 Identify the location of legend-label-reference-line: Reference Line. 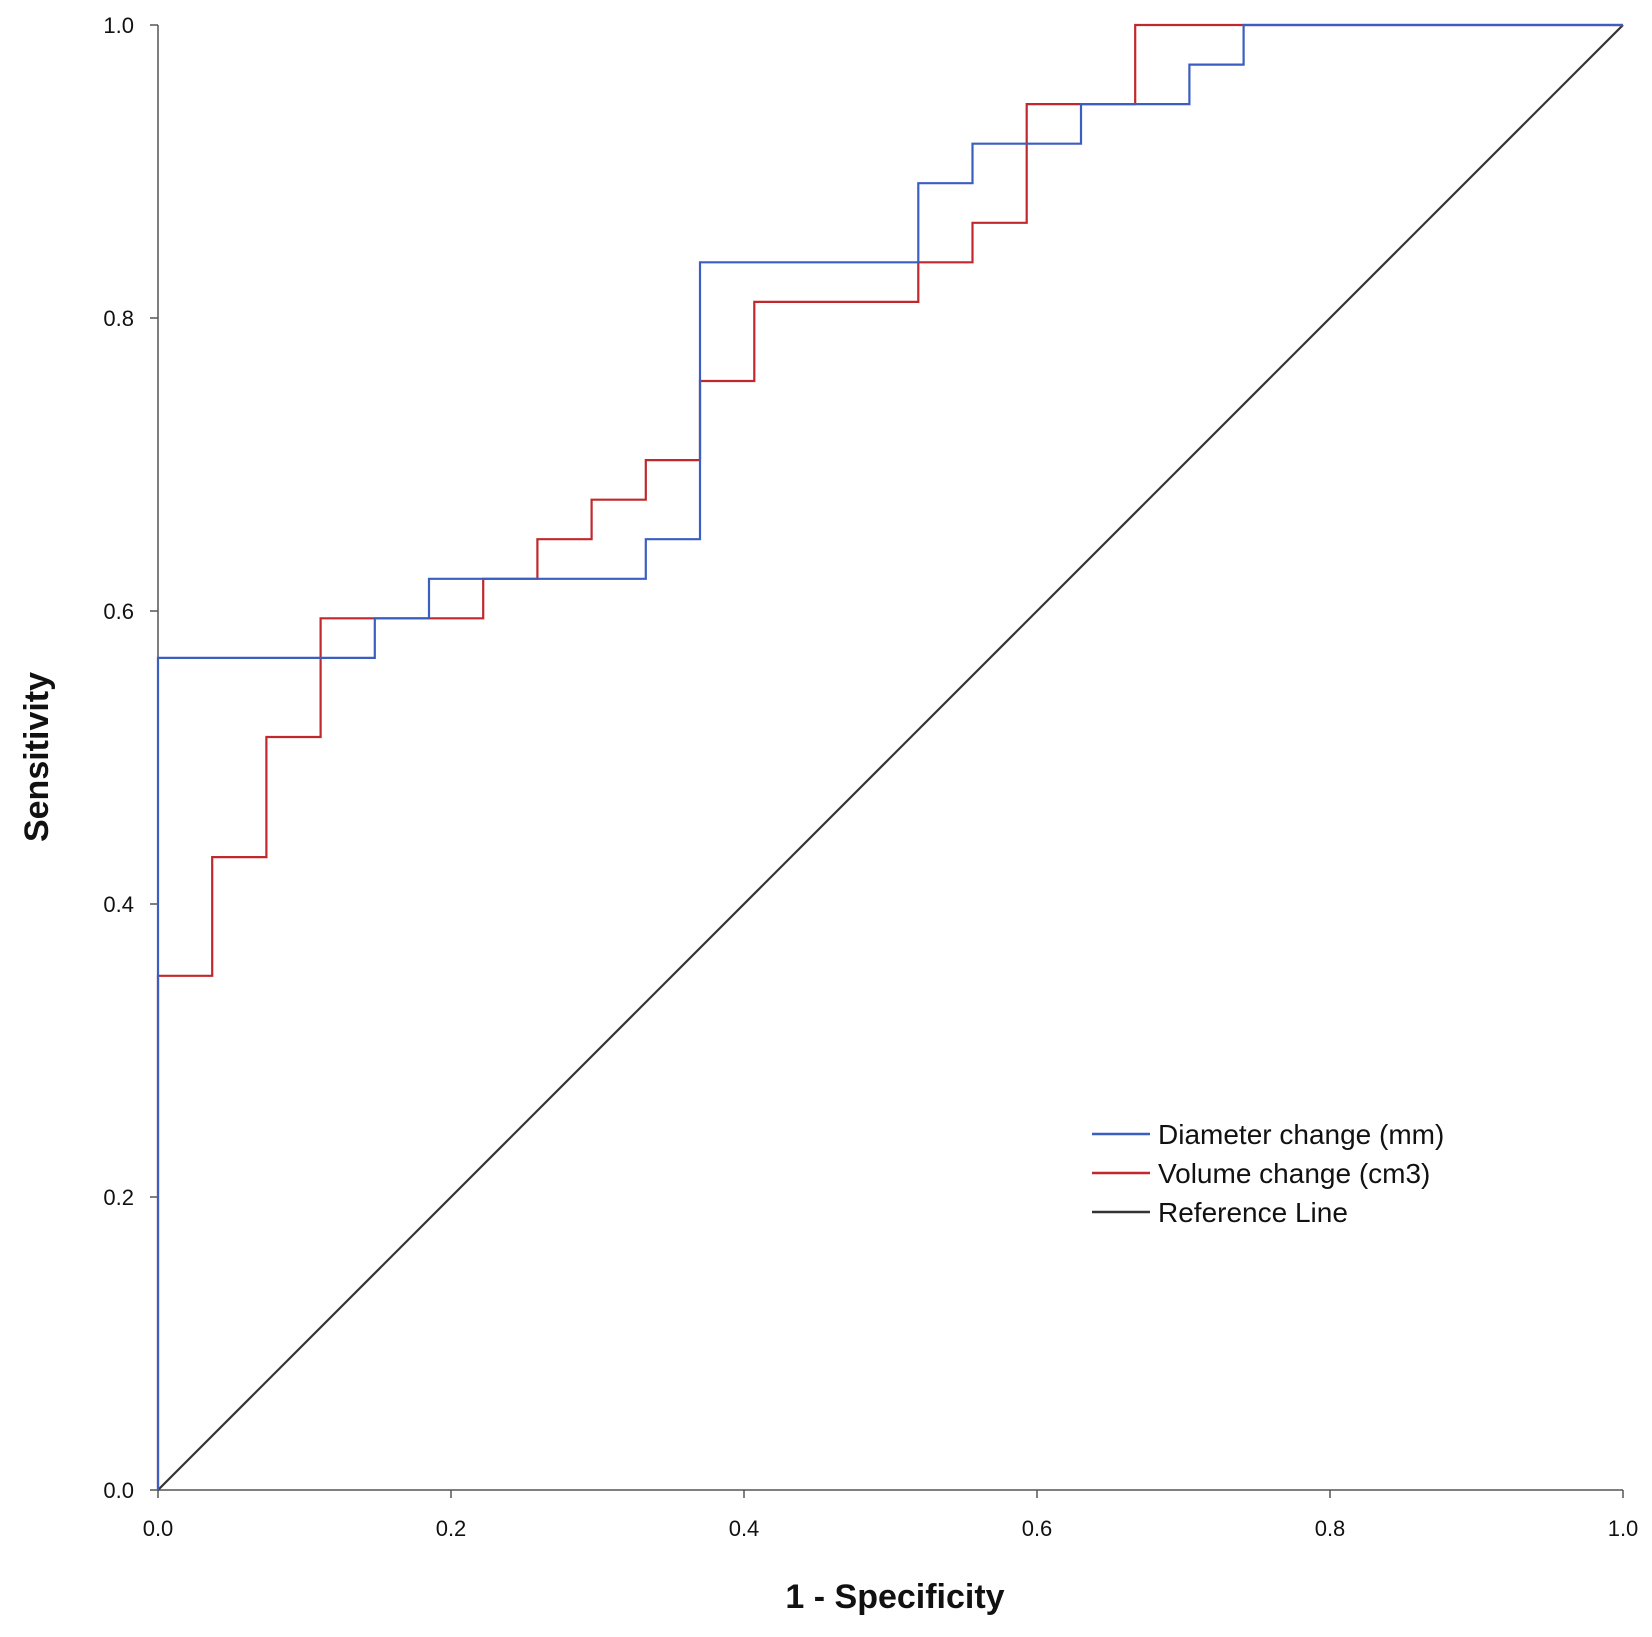
(1253, 1212).